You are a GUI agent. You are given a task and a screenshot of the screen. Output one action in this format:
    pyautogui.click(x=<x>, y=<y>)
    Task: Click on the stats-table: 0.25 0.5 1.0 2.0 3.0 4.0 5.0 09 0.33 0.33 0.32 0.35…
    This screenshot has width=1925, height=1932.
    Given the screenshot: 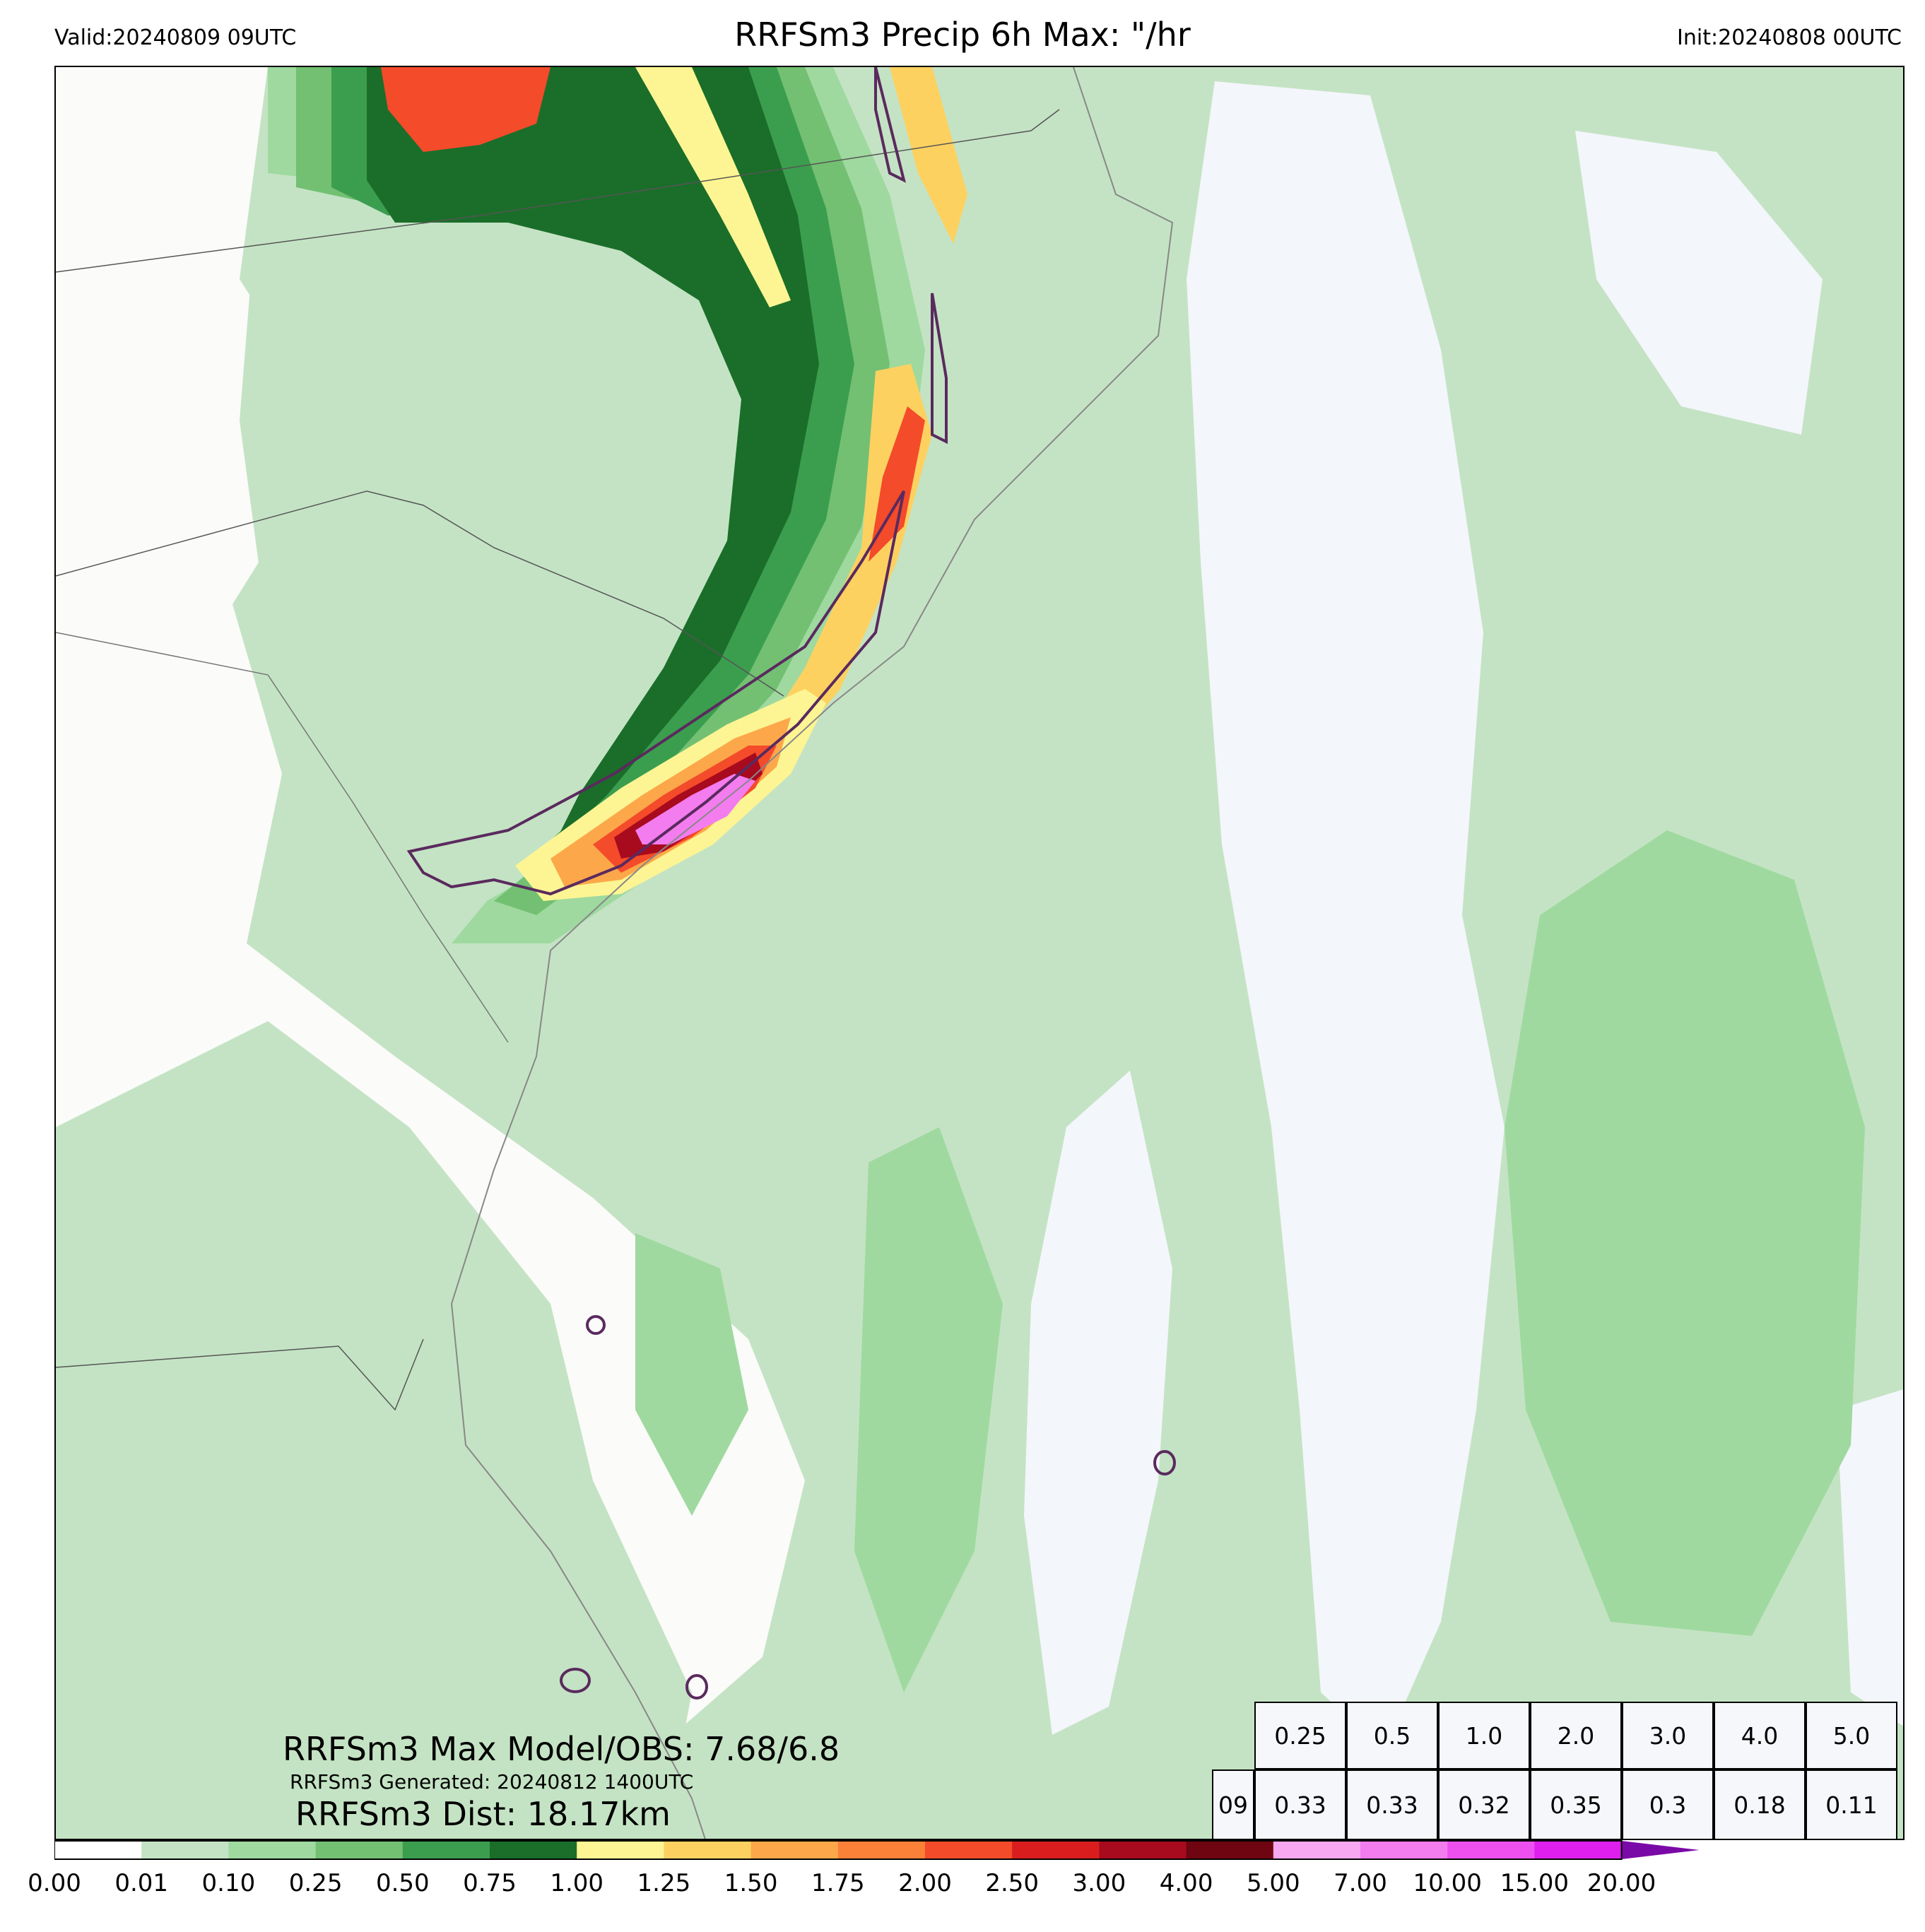 What is the action you would take?
    pyautogui.click(x=1558, y=1771)
    